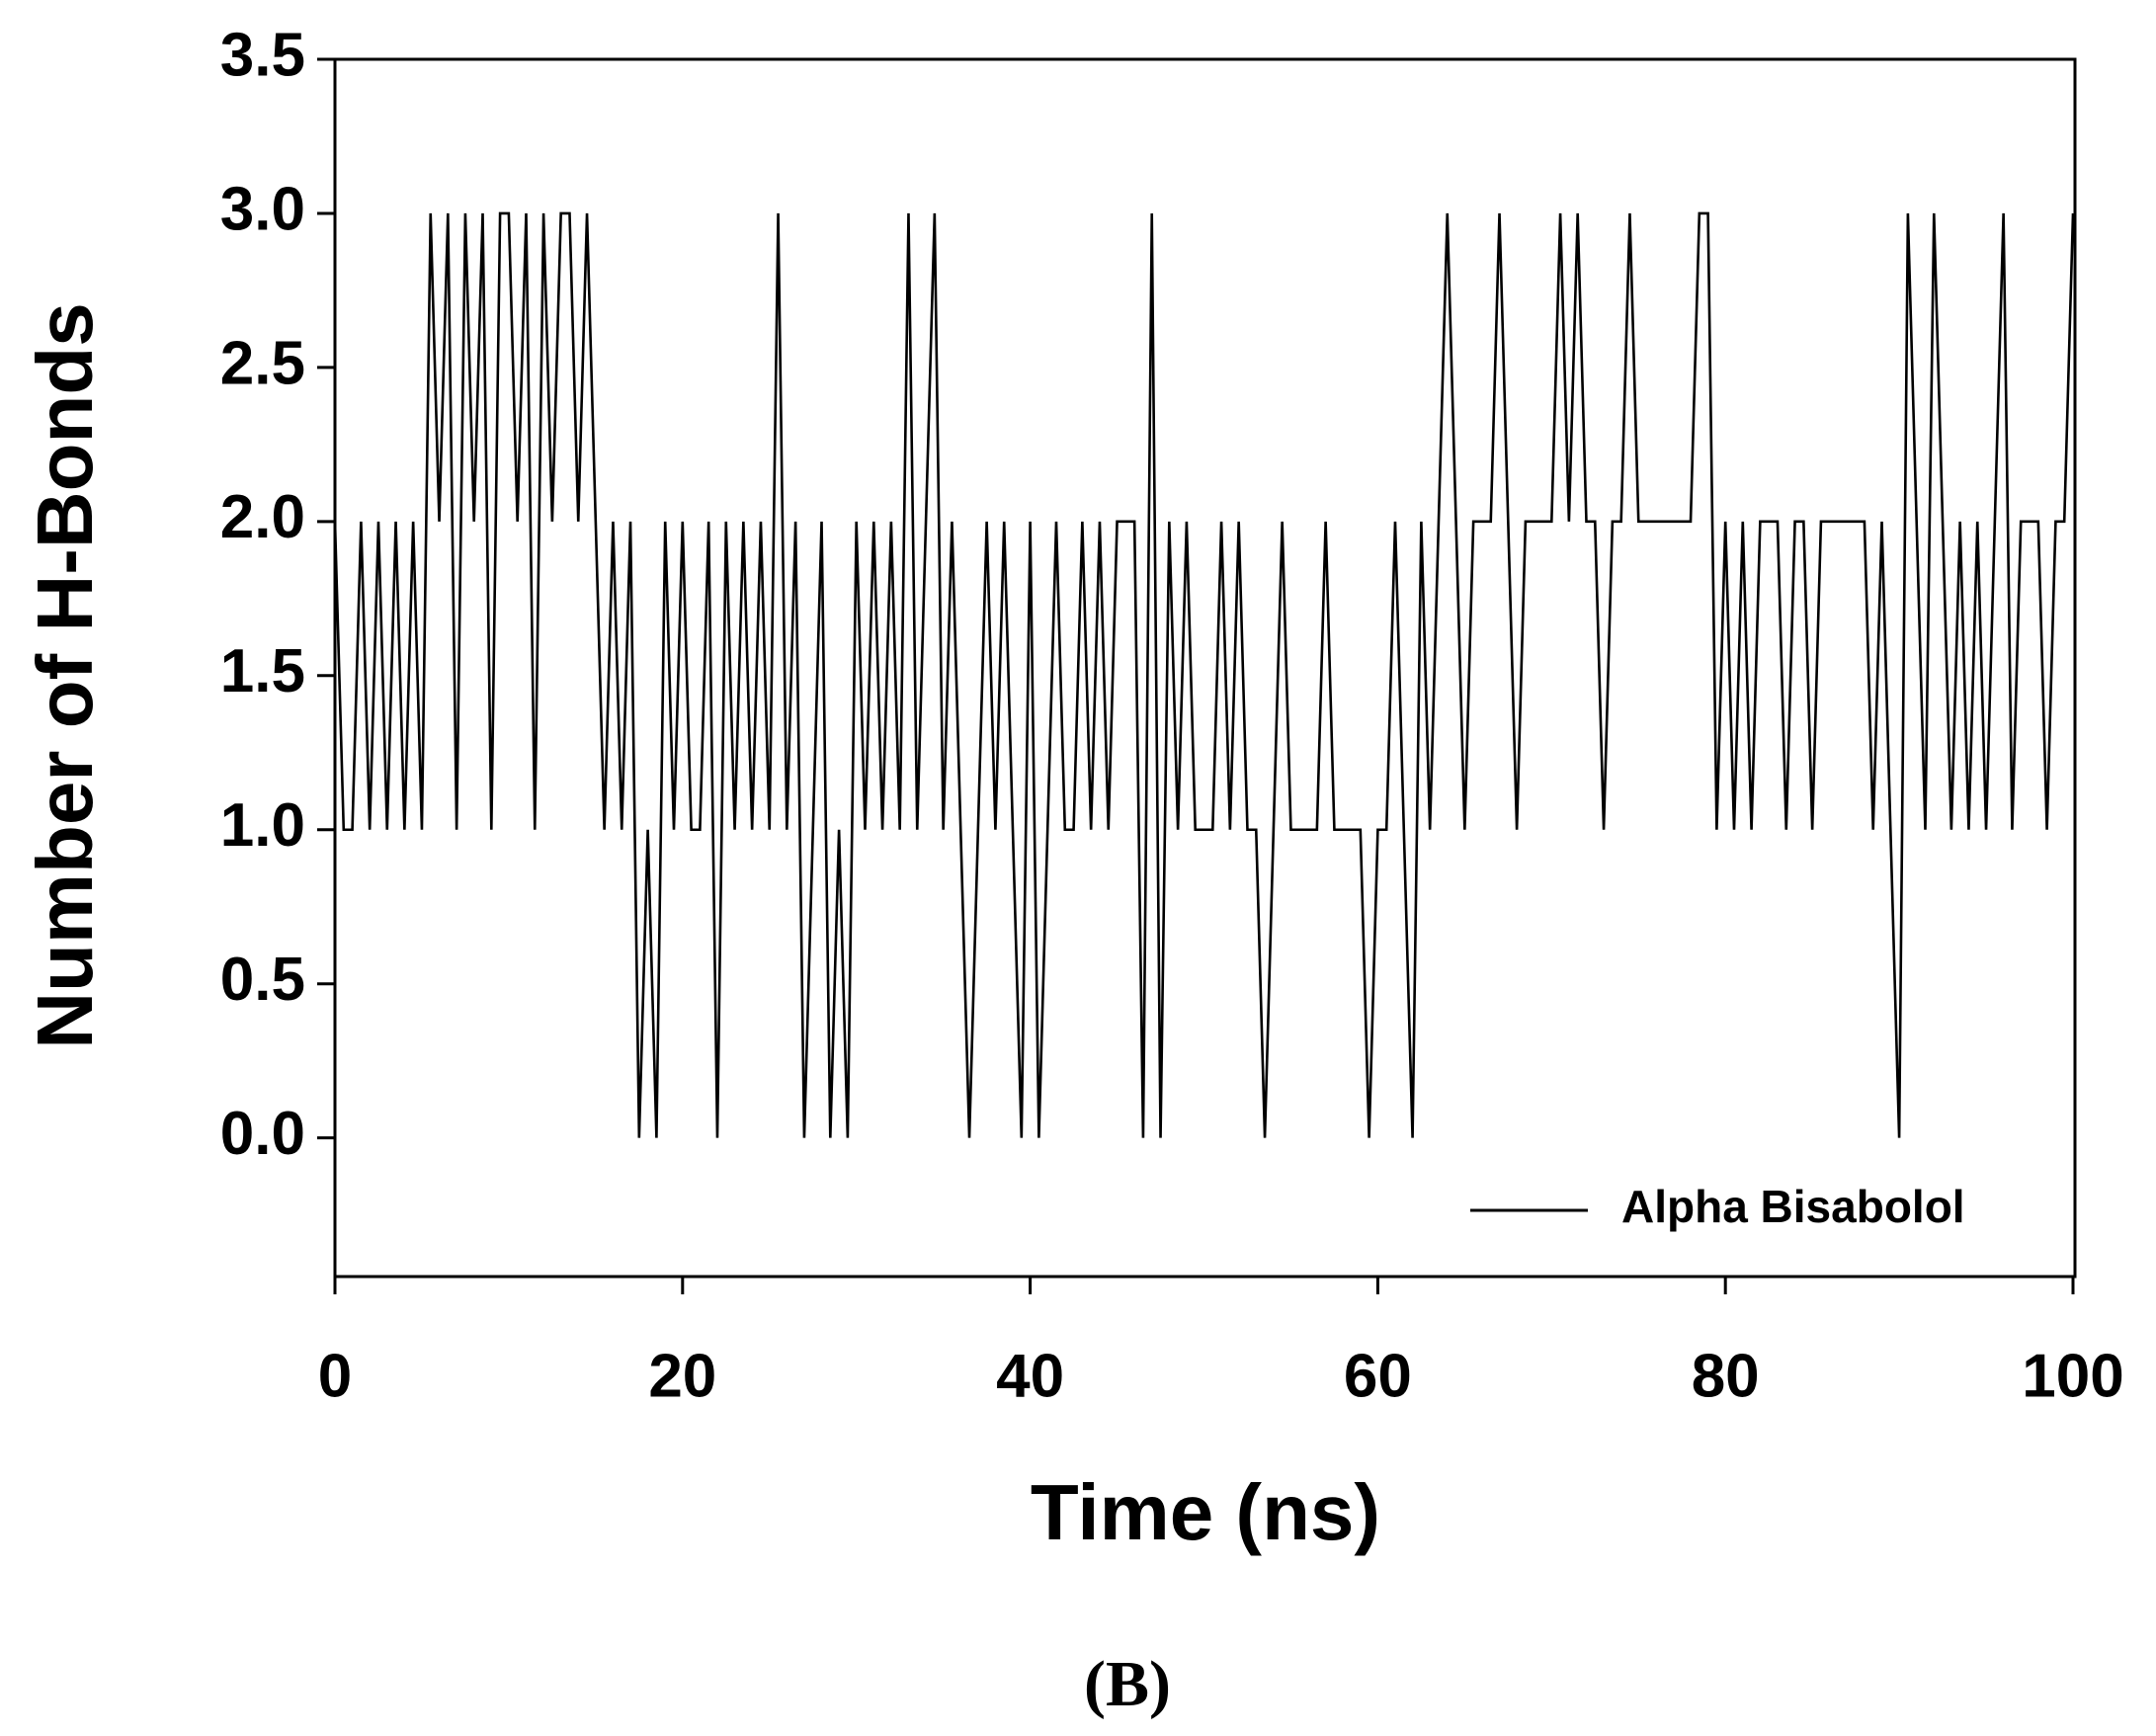 The image size is (2156, 1736). I want to click on x-tick-label: 60, so click(1378, 1376).